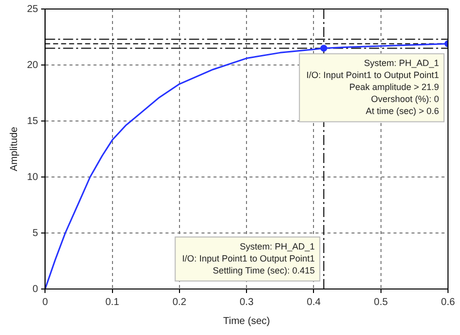 This screenshot has width=460, height=335. I want to click on x-tick-label: 0.5, so click(381, 302).